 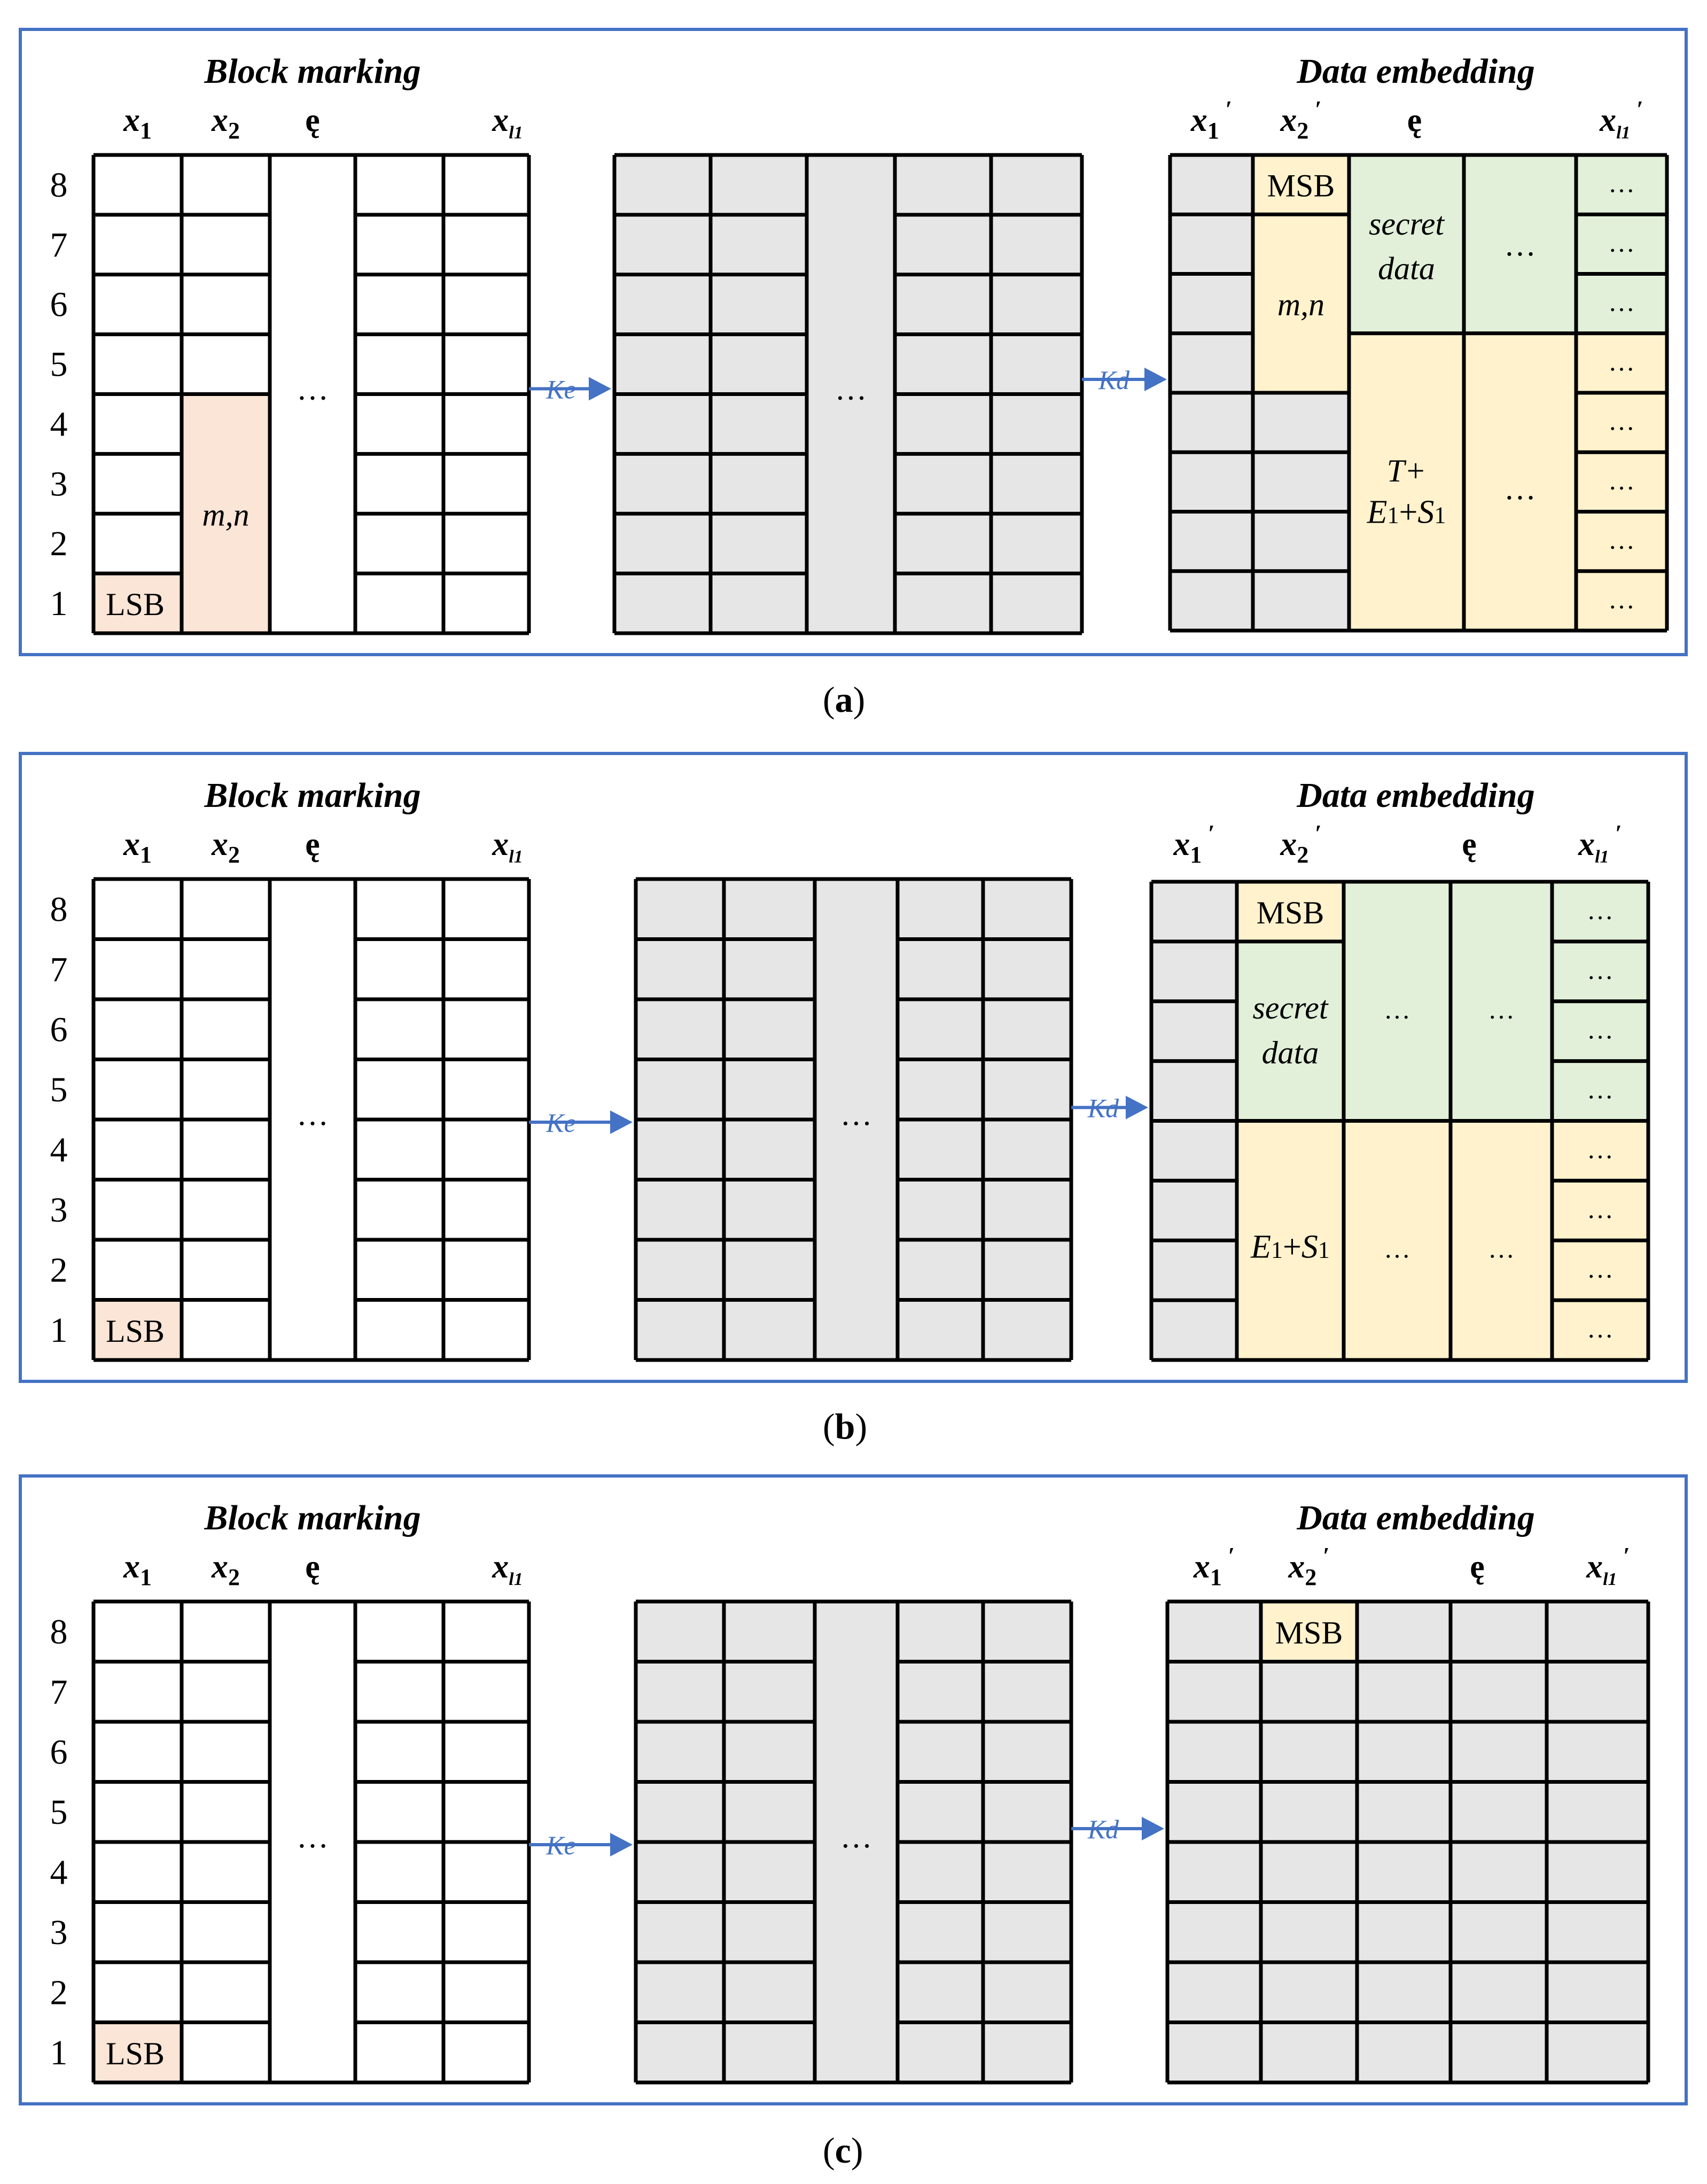 I want to click on embed-region, so click(x=1508, y=482).